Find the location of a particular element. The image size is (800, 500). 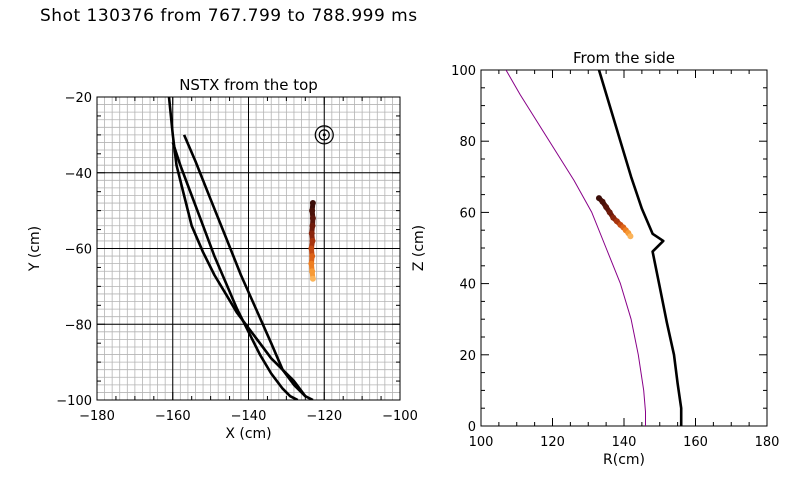

top-view-title: NSTX from the top is located at coordinates (248, 85).